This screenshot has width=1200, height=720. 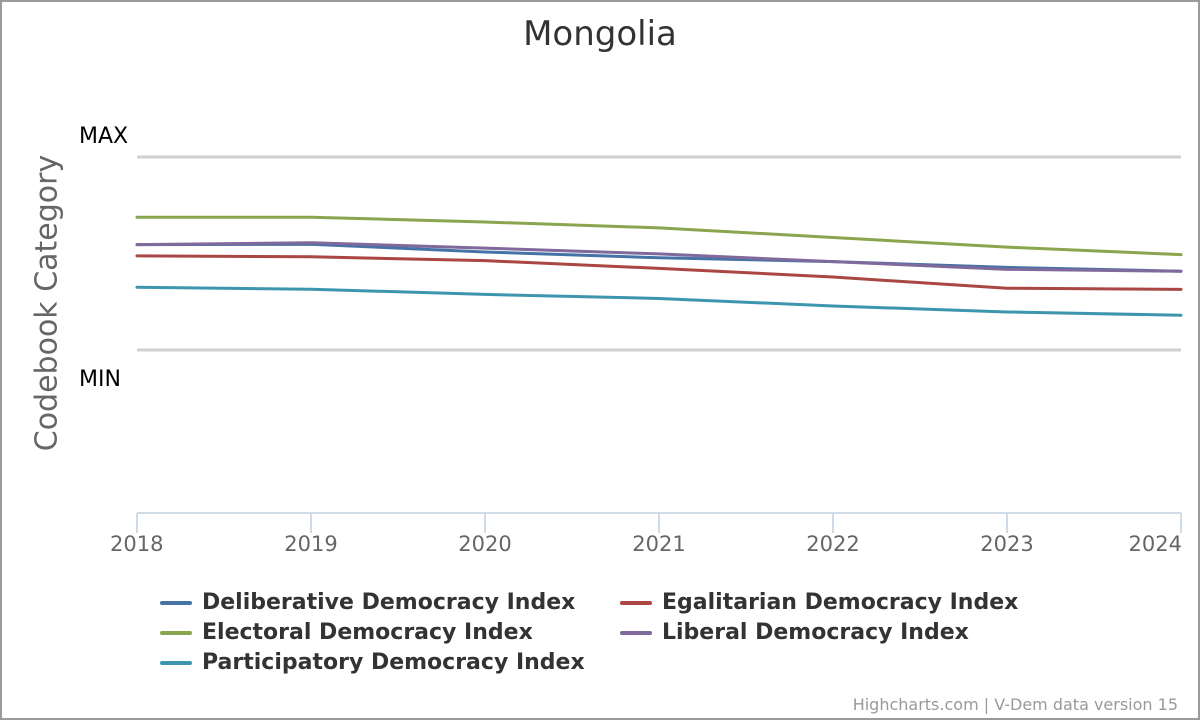 What do you see at coordinates (1015, 704) in the screenshot?
I see `credits-text: Highcharts.com | V-Dem data version 15` at bounding box center [1015, 704].